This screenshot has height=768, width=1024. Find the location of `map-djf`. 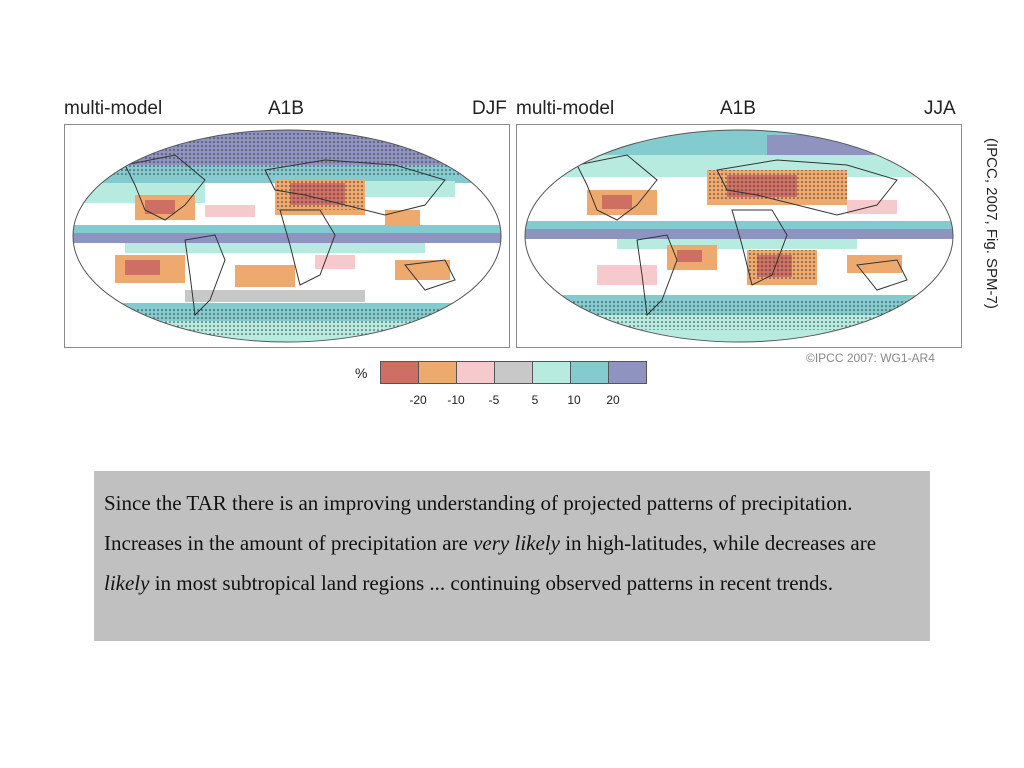

map-djf is located at coordinates (287, 236).